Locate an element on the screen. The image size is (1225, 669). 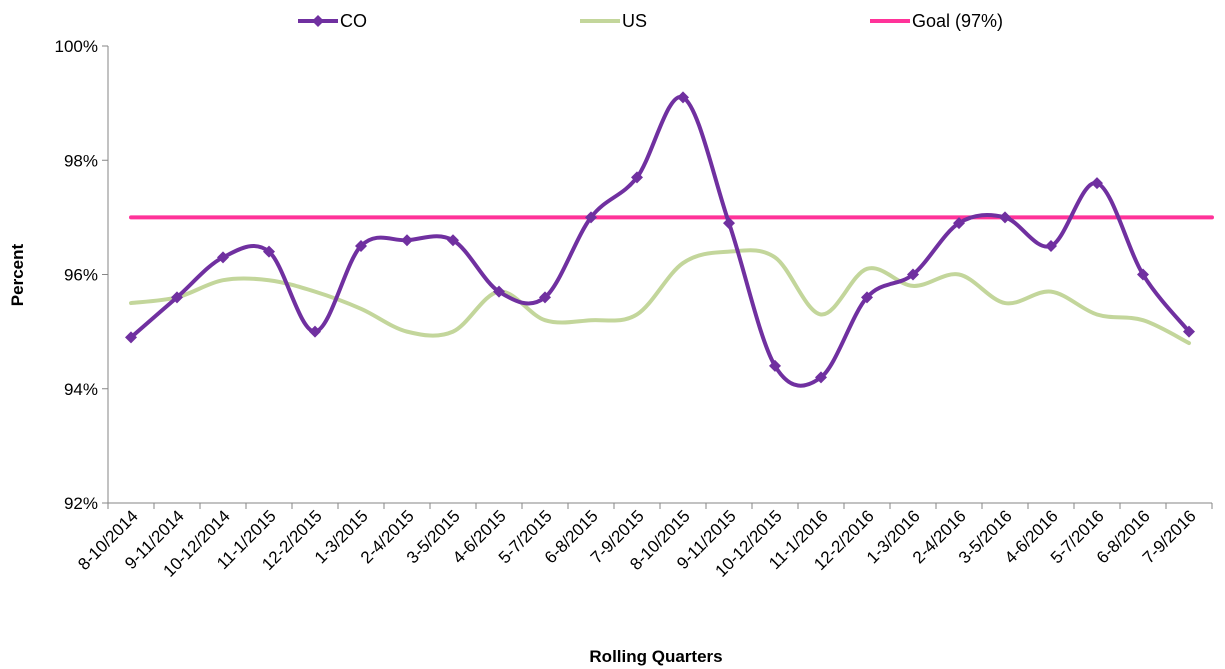
y-tick-label: 96% is located at coordinates (81, 275).